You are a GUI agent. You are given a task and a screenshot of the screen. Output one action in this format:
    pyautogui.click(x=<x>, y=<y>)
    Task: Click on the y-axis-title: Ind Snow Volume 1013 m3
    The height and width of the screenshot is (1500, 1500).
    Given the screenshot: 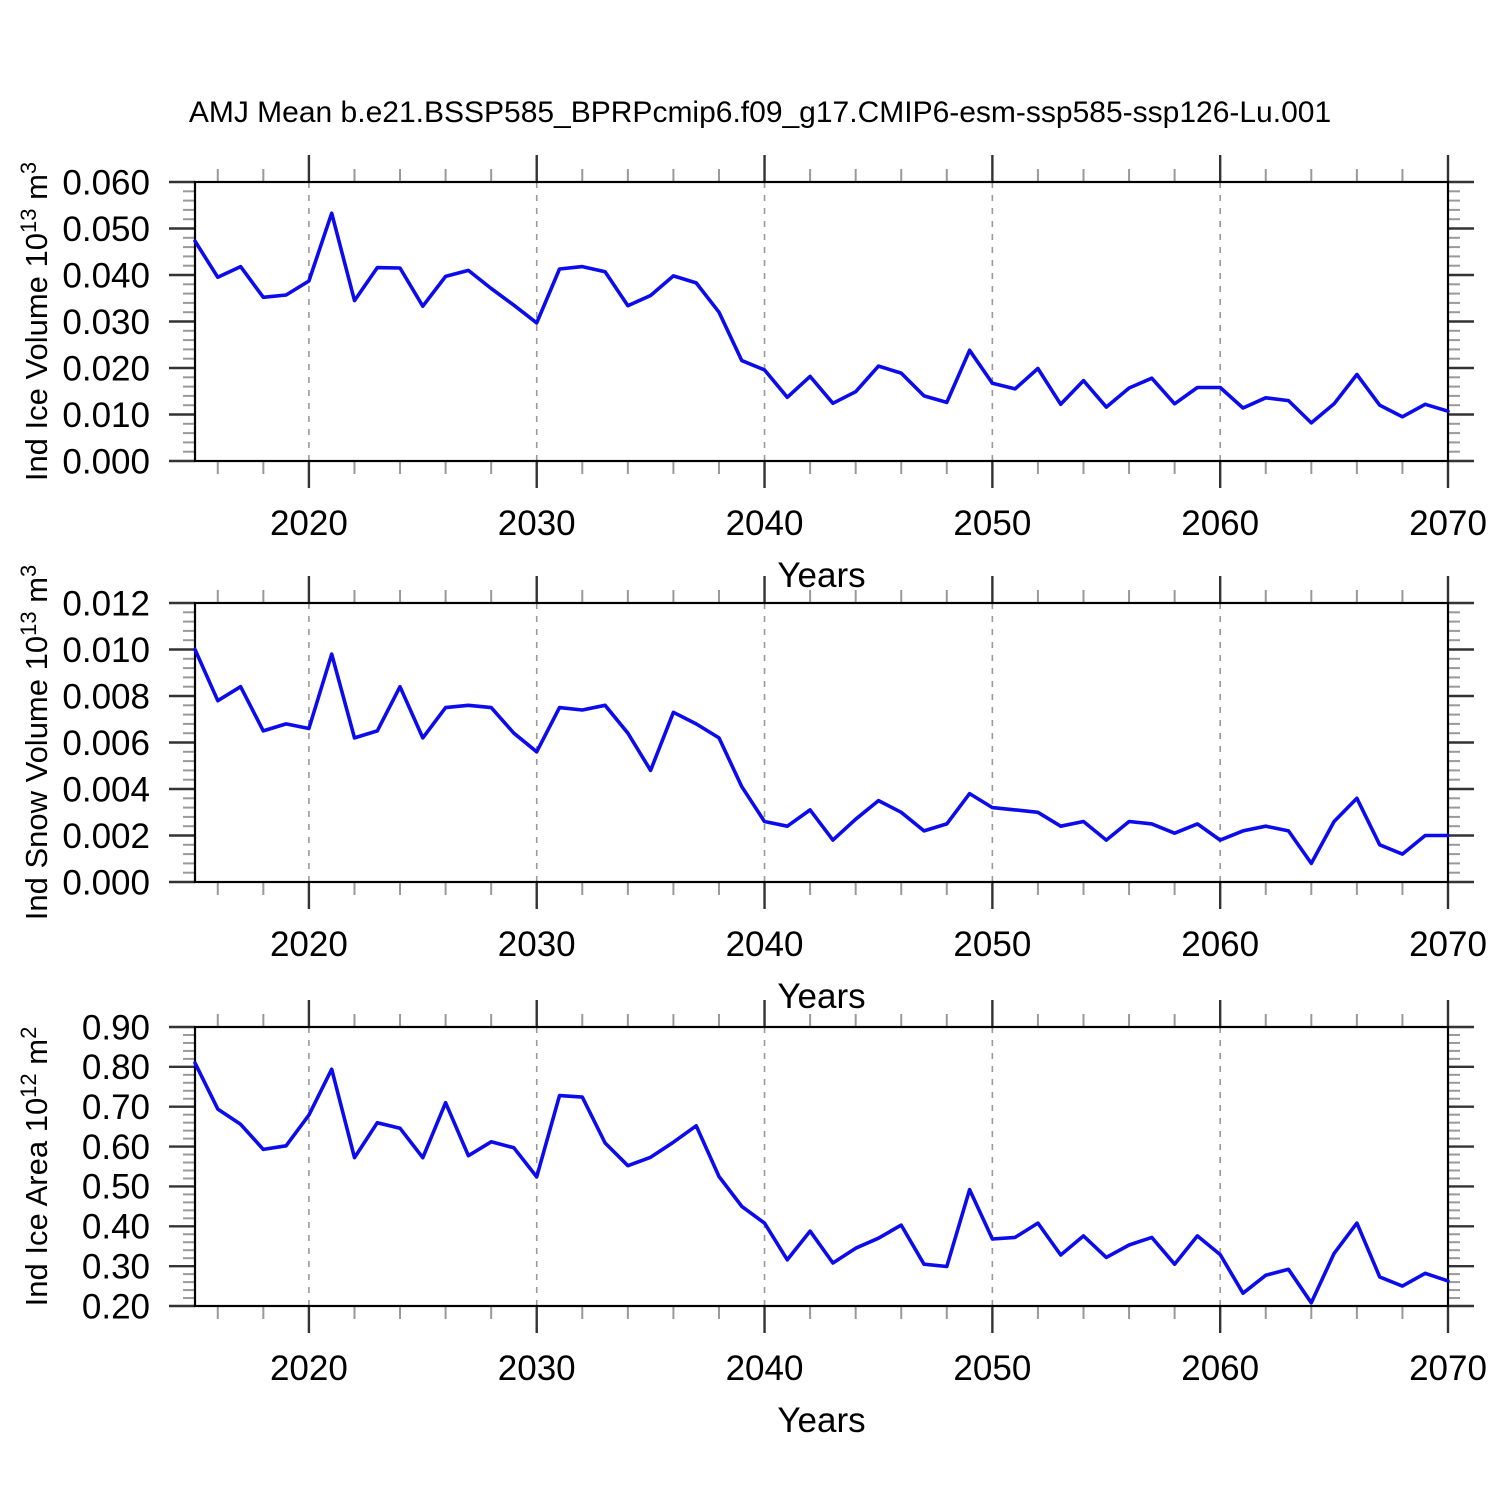 What is the action you would take?
    pyautogui.click(x=35, y=743)
    